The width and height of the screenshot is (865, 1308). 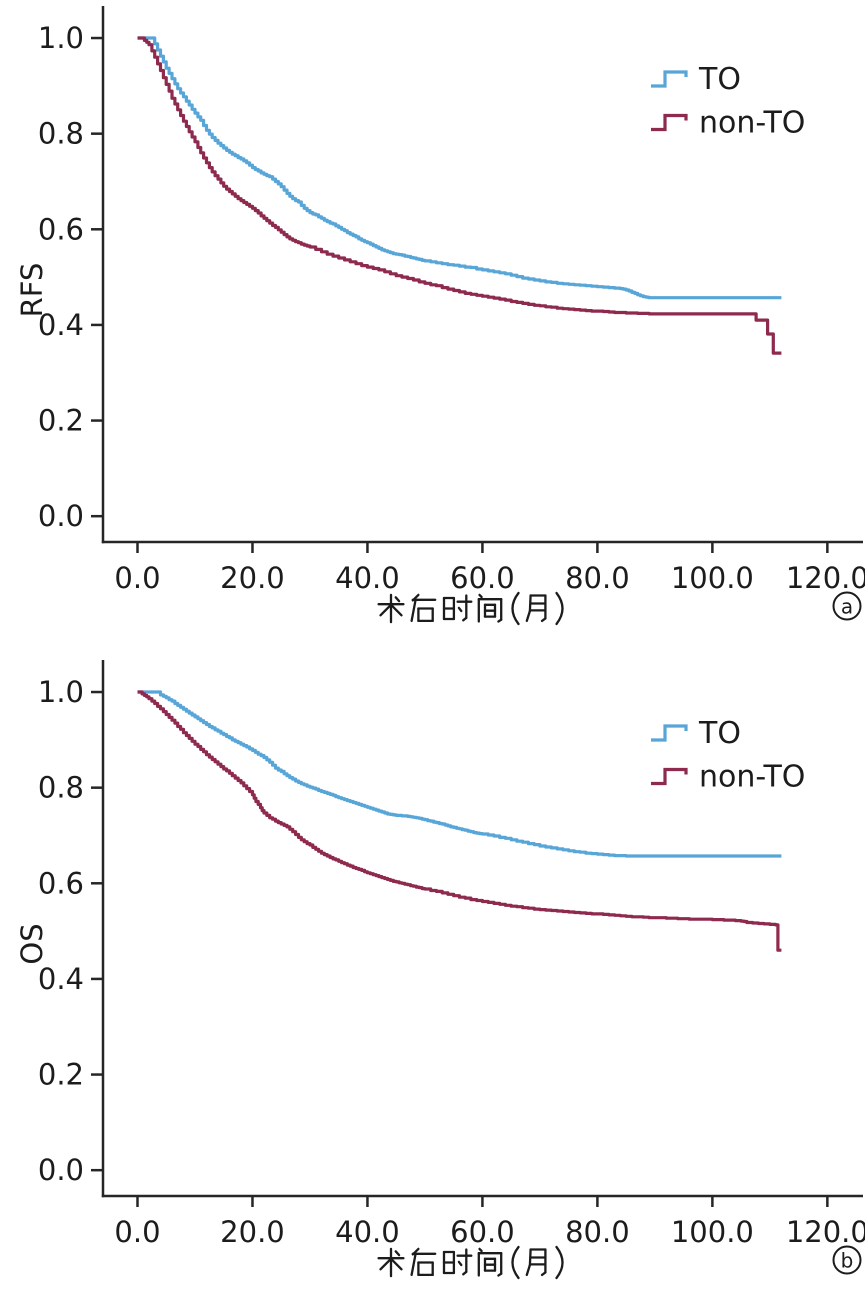 What do you see at coordinates (32, 290) in the screenshot?
I see `y-axis-title: RFS` at bounding box center [32, 290].